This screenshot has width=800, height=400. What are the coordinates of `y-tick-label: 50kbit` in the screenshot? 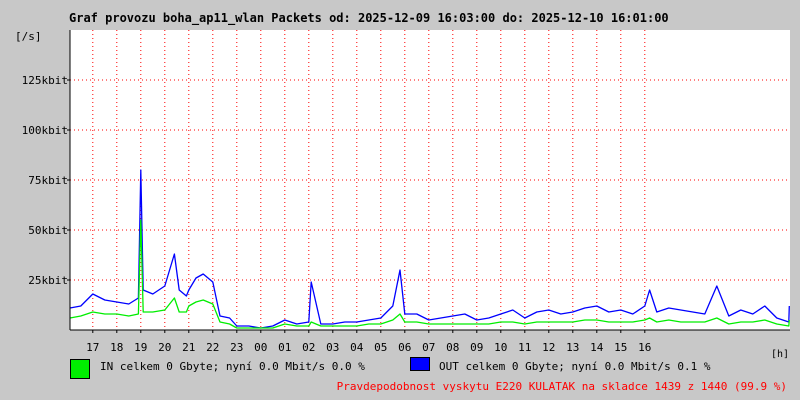 It's located at (48, 230).